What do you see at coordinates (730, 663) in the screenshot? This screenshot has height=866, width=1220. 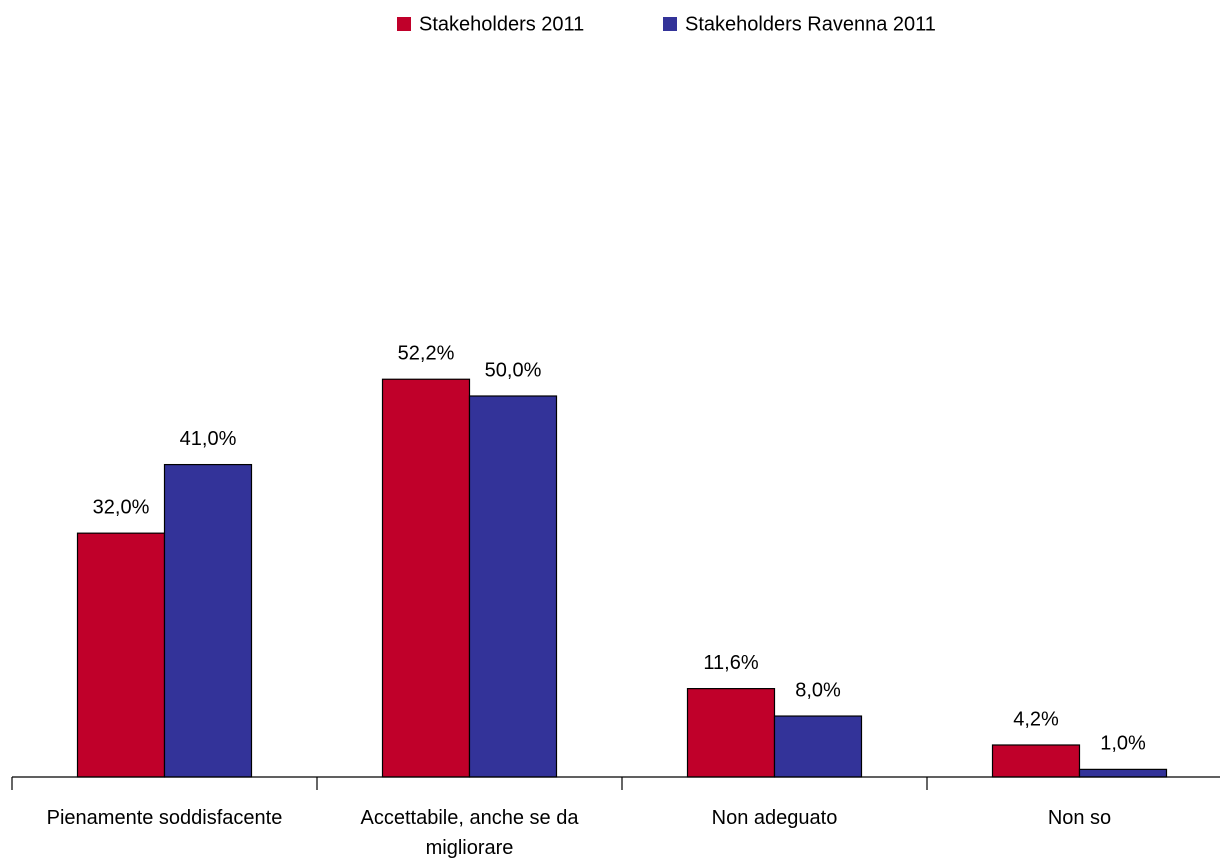 I see `value-label: 11,6%` at bounding box center [730, 663].